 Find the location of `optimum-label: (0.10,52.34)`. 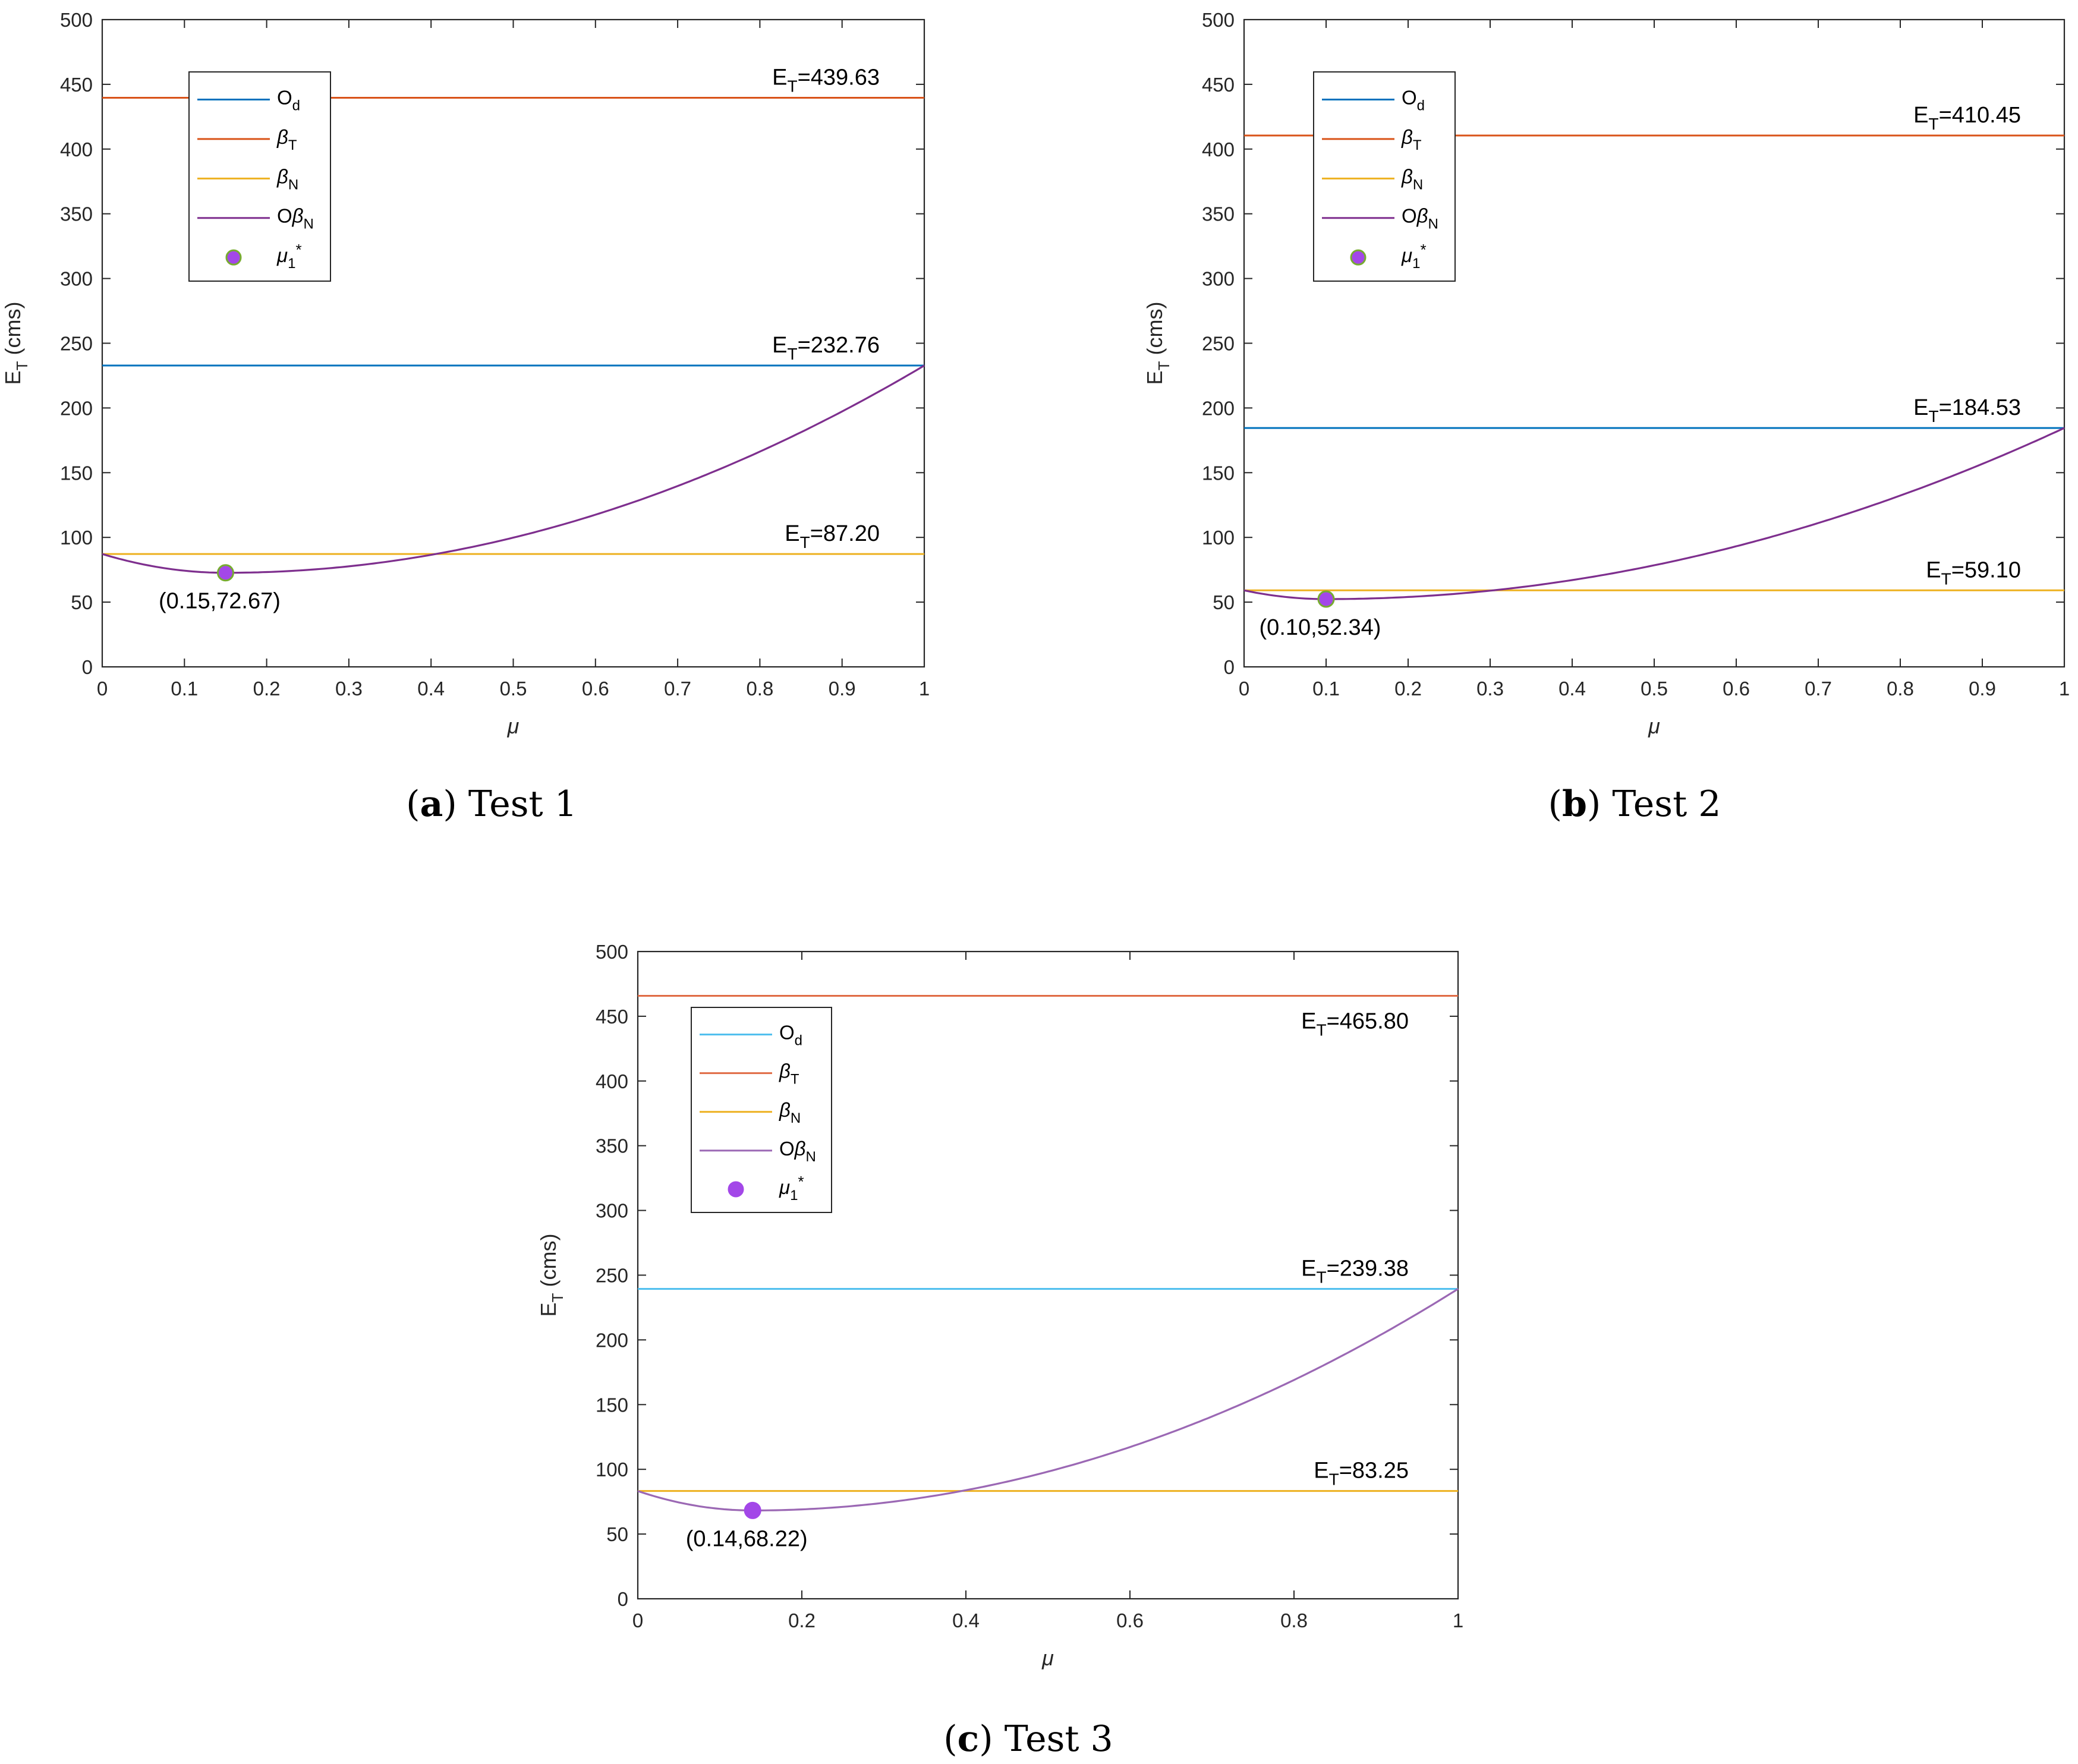

optimum-label: (0.10,52.34) is located at coordinates (1320, 627).